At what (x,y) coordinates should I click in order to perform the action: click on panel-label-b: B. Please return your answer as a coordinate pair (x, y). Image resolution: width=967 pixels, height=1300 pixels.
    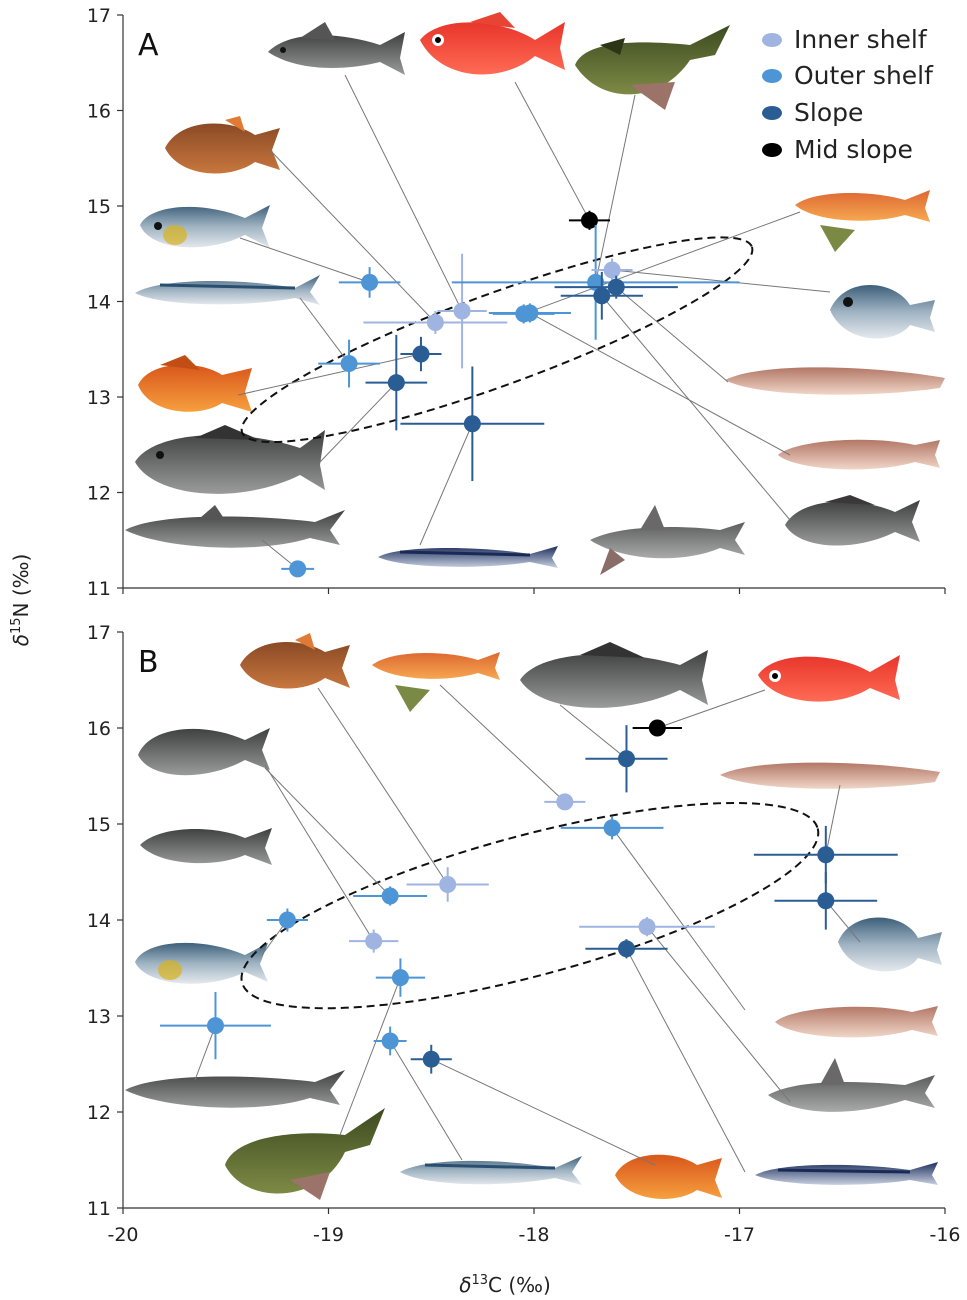
    Looking at the image, I should click on (148, 662).